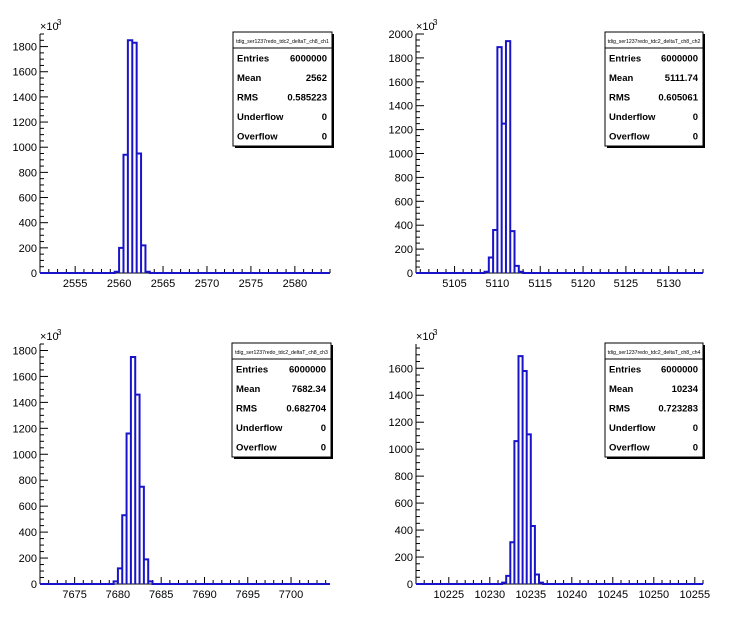 This screenshot has height=622, width=746. What do you see at coordinates (291, 595) in the screenshot?
I see `x-tick-label: 7700` at bounding box center [291, 595].